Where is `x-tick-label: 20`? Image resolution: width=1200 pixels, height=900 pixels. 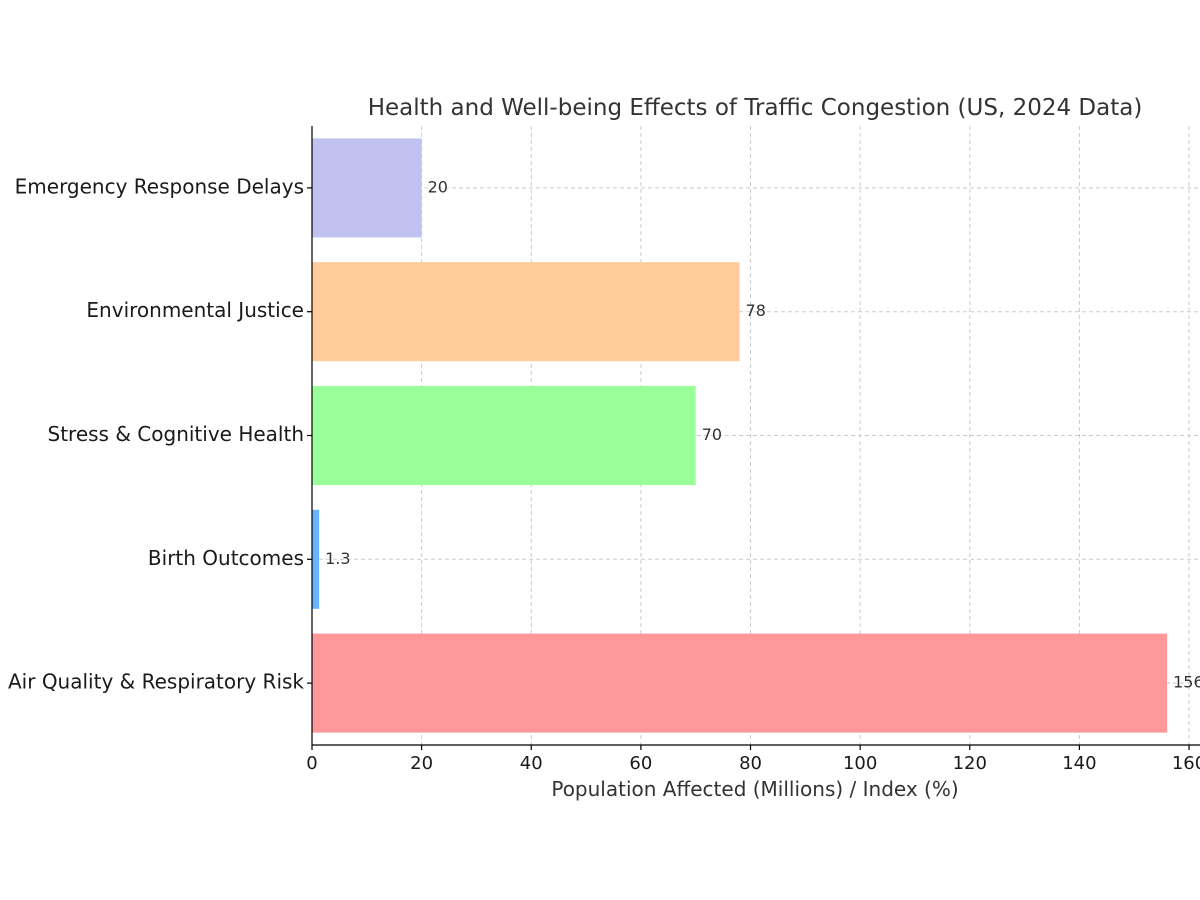
x-tick-label: 20 is located at coordinates (421, 763).